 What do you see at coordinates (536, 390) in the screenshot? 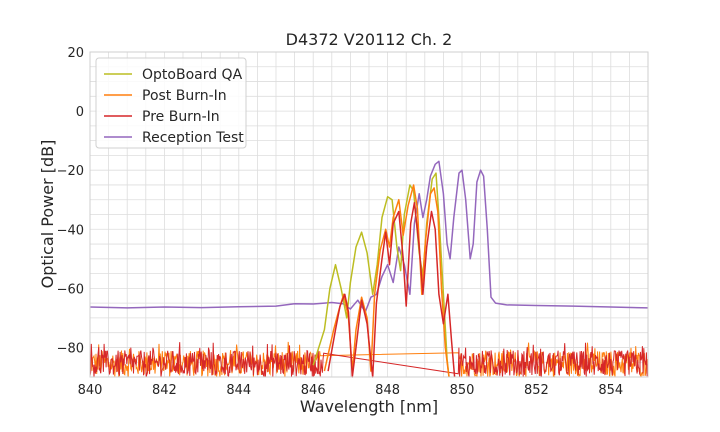
I see `x-tick-label: 852` at bounding box center [536, 390].